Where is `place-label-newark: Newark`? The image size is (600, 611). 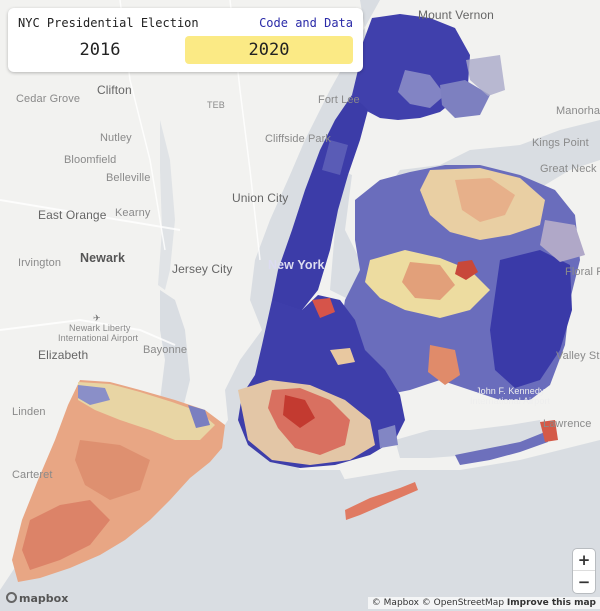
place-label-newark: Newark is located at coordinates (103, 258).